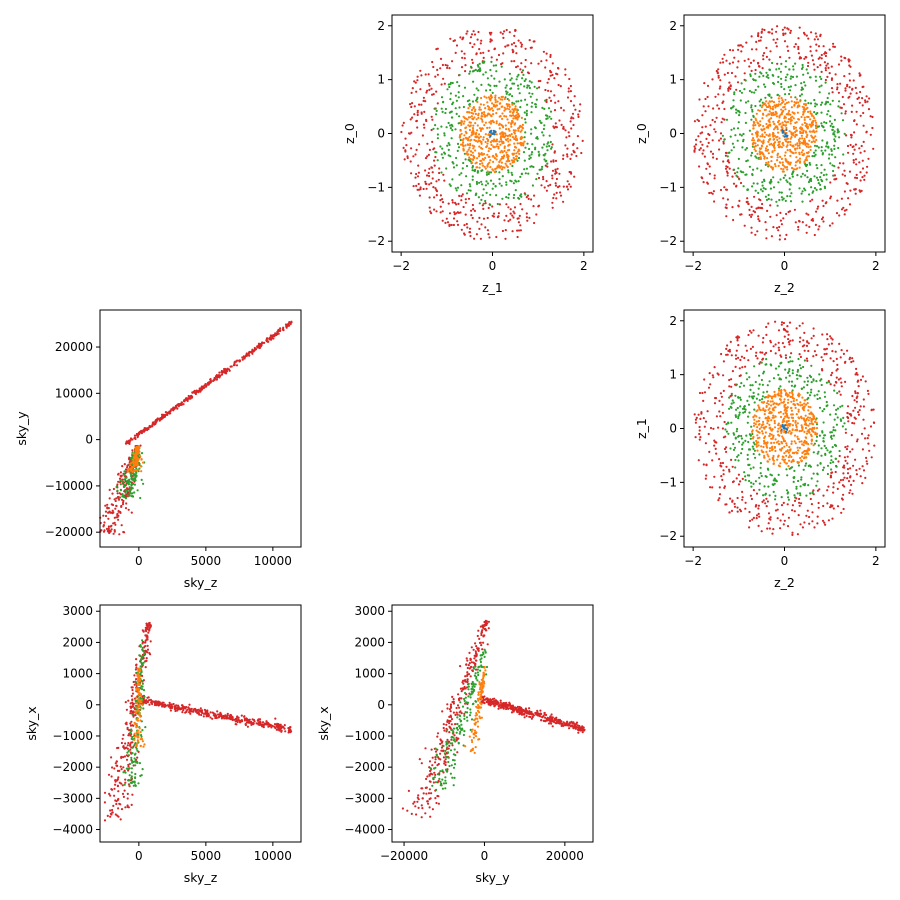 This screenshot has height=900, width=900. What do you see at coordinates (784, 133) in the screenshot?
I see `scatter-points` at bounding box center [784, 133].